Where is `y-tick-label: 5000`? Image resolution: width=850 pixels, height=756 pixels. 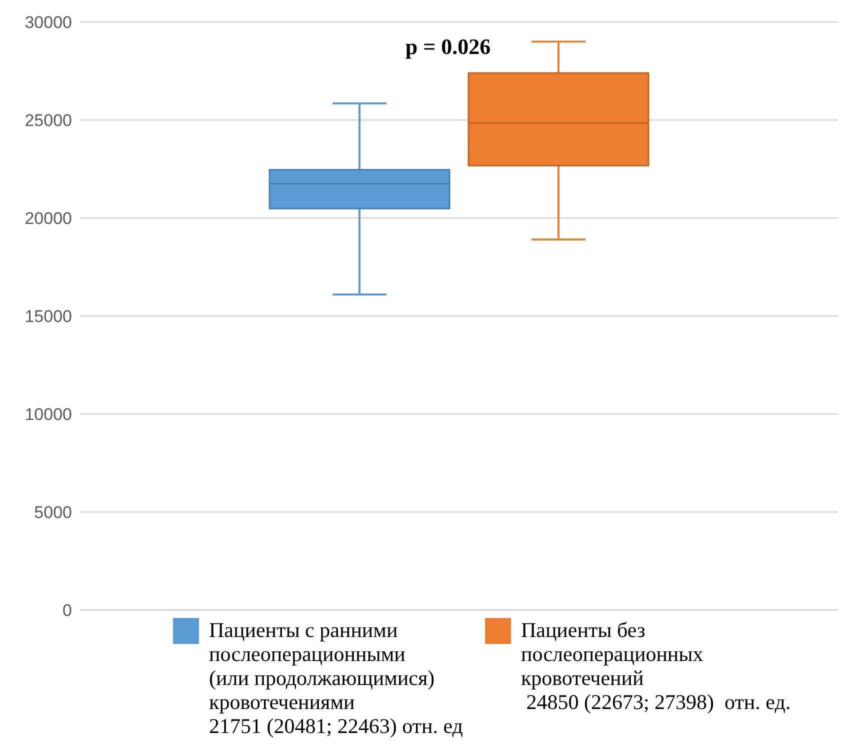 y-tick-label: 5000 is located at coordinates (53, 512).